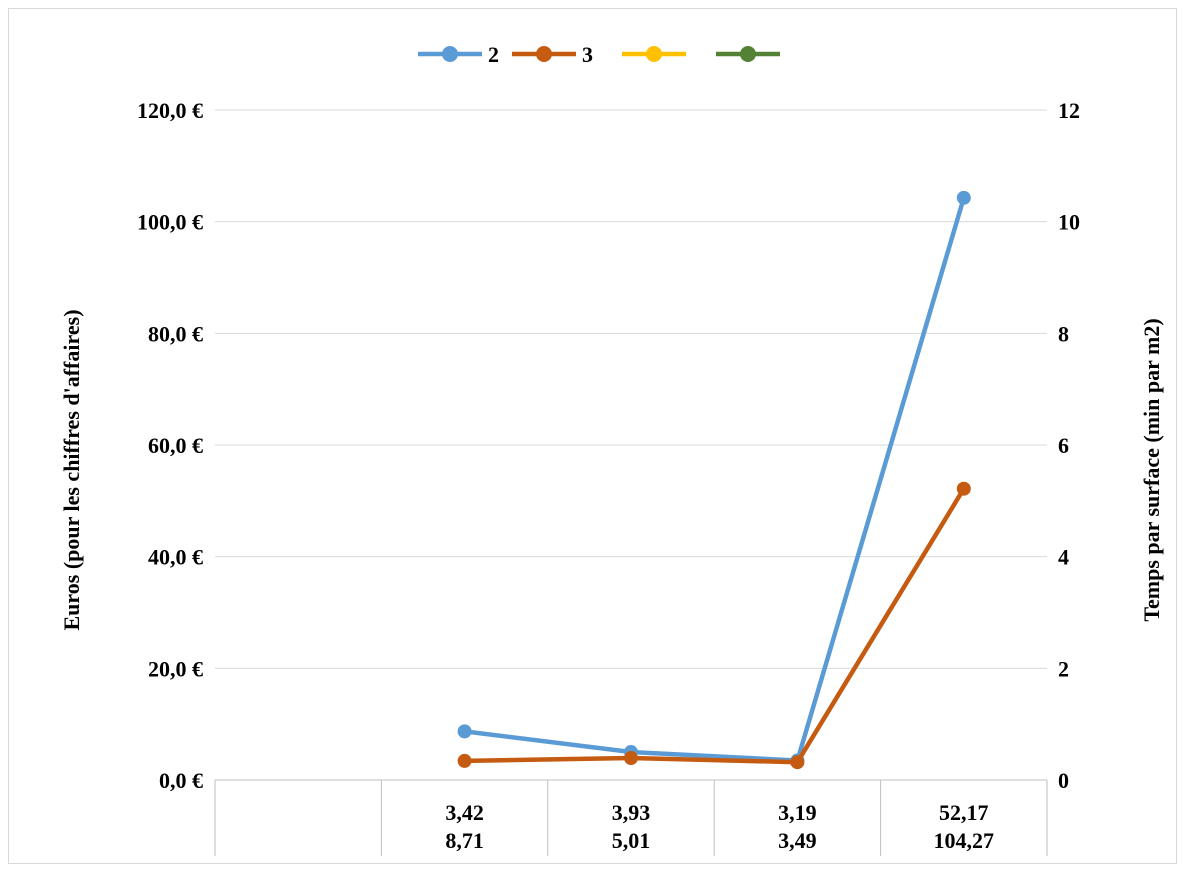 The height and width of the screenshot is (872, 1185). I want to click on x-tick-label-line2: 104,27, so click(964, 840).